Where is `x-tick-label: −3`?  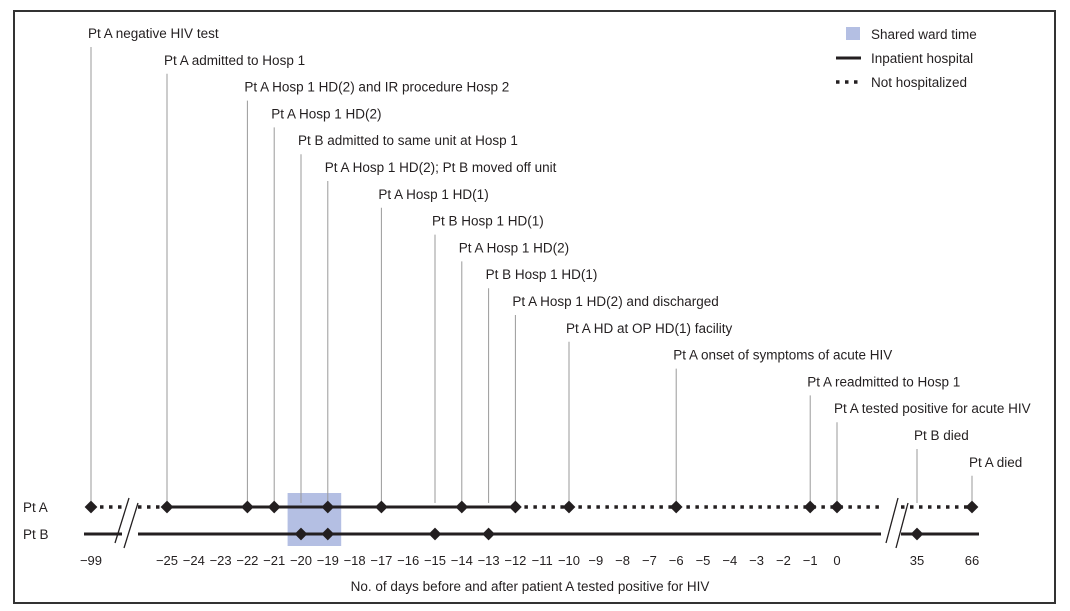 x-tick-label: −3 is located at coordinates (756, 560).